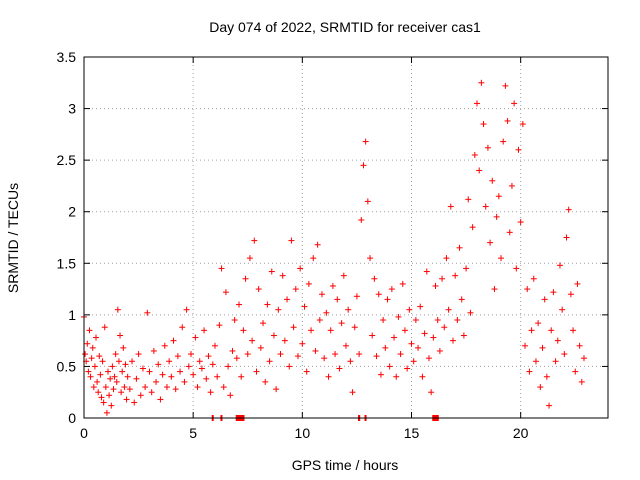 This screenshot has width=640, height=480. I want to click on y-tick-label: 2, so click(72, 212).